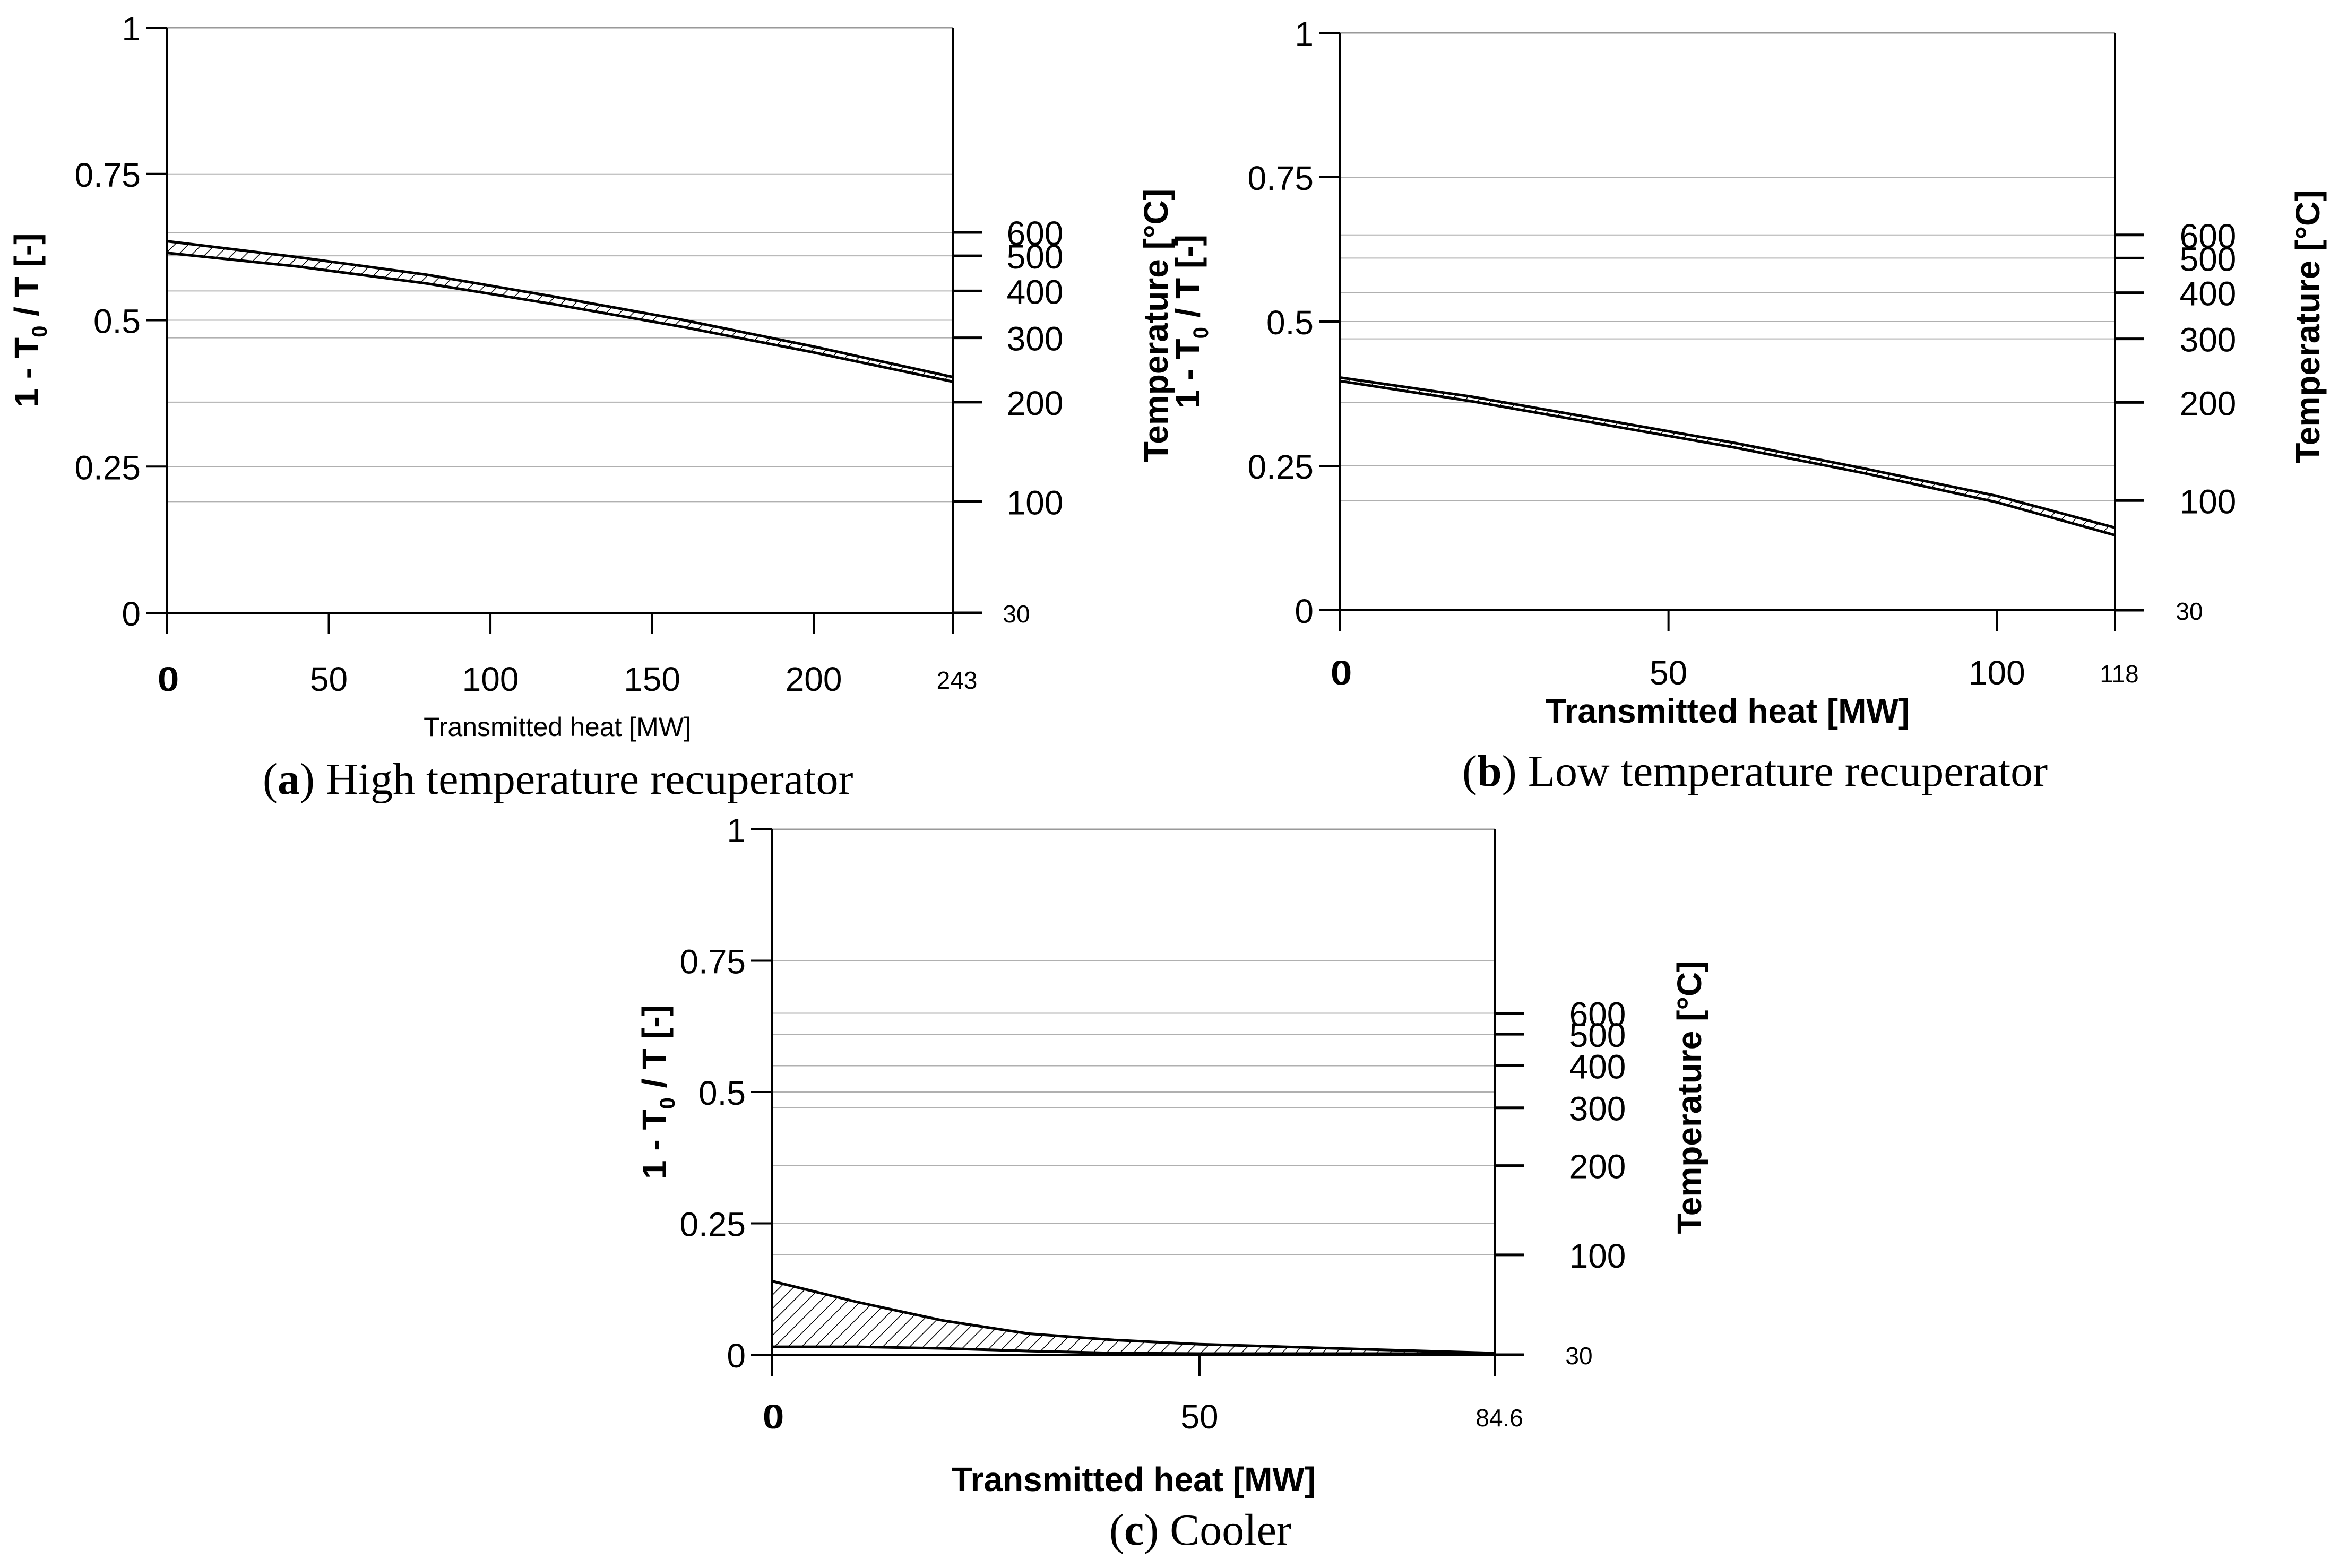  I want to click on caption-b-text: Low temperature recuperator, so click(1788, 771).